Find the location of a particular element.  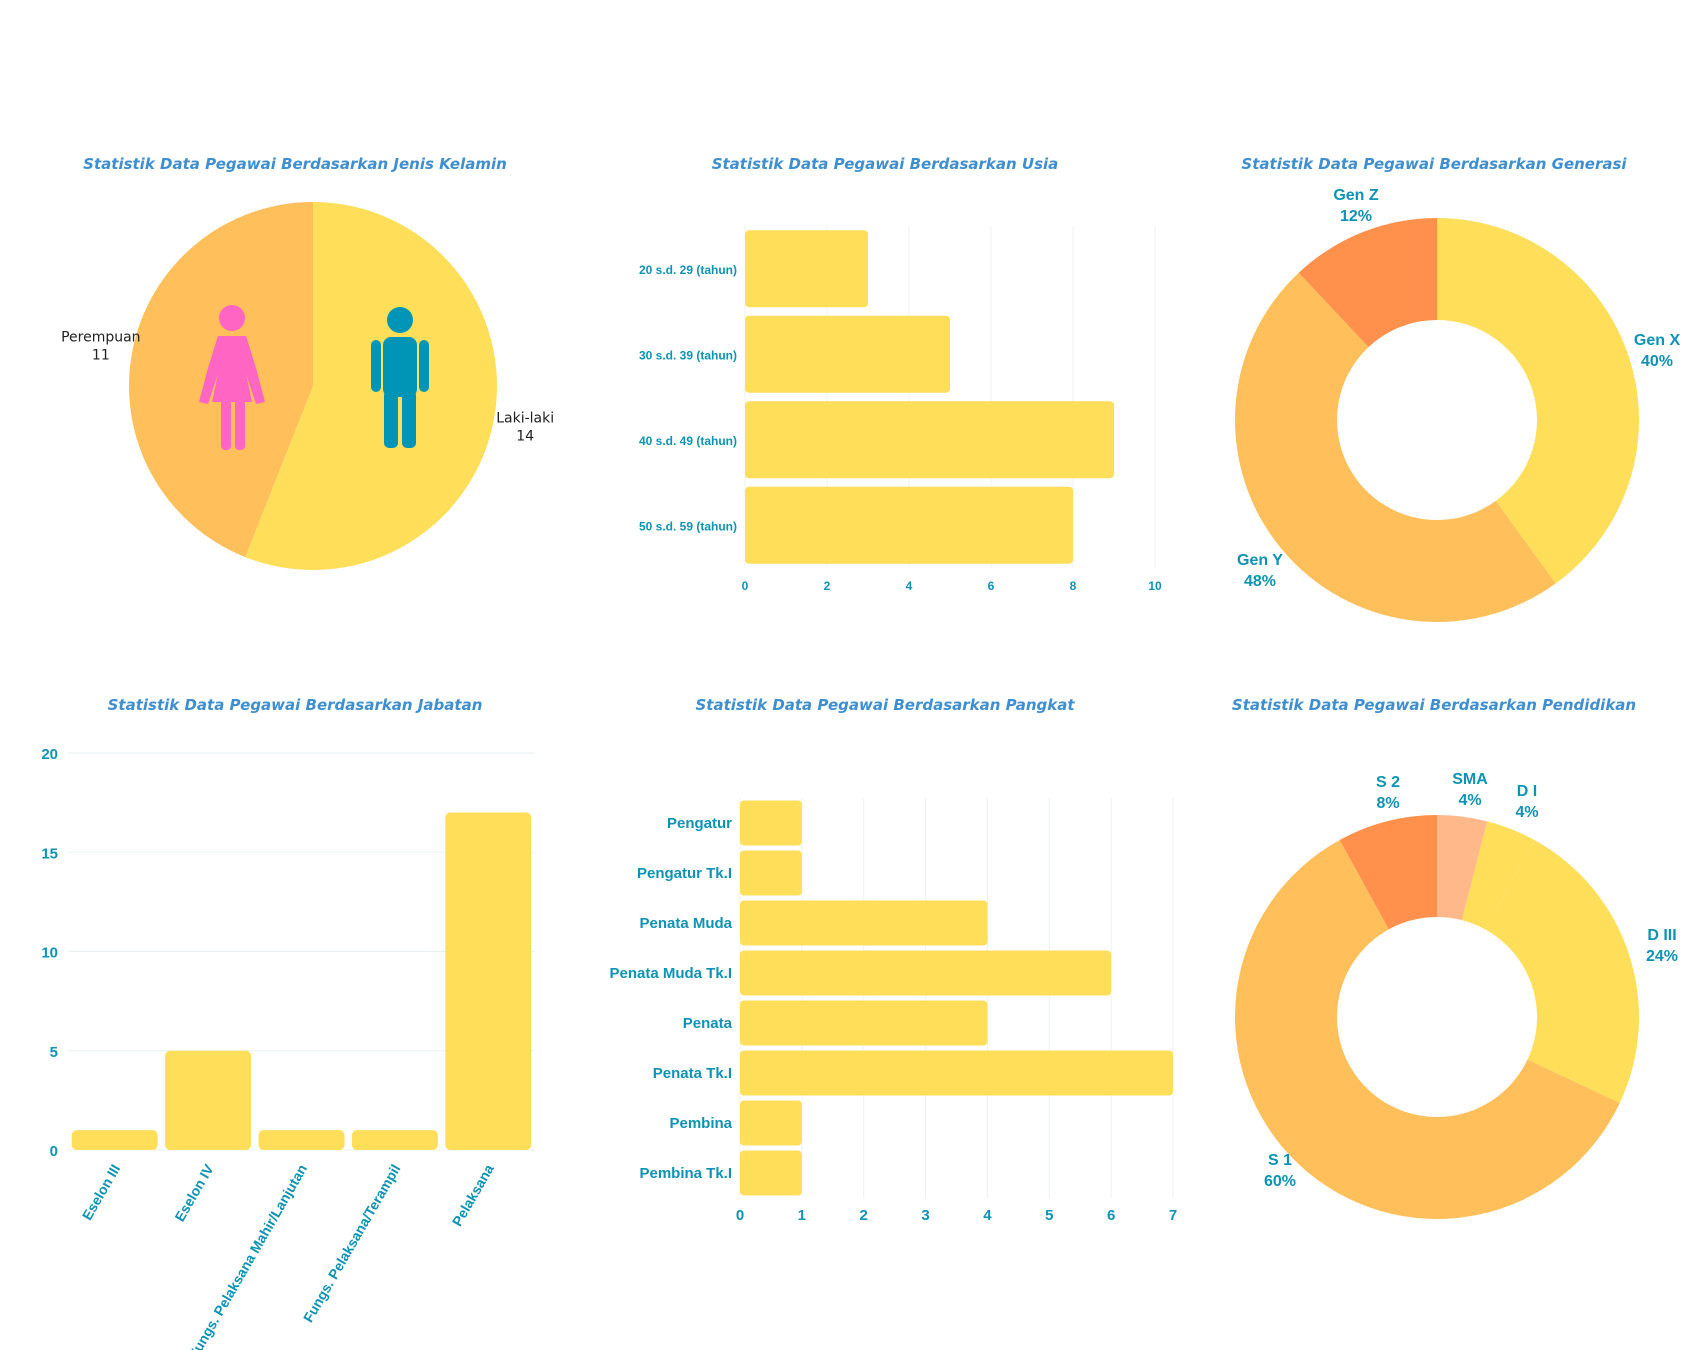

donut-slice-gen-y is located at coordinates (1395, 447).